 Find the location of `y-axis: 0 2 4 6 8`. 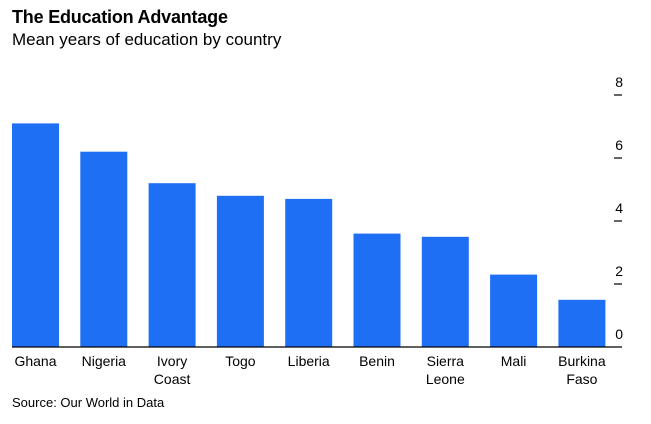

y-axis: 0 2 4 6 8 is located at coordinates (618, 208).